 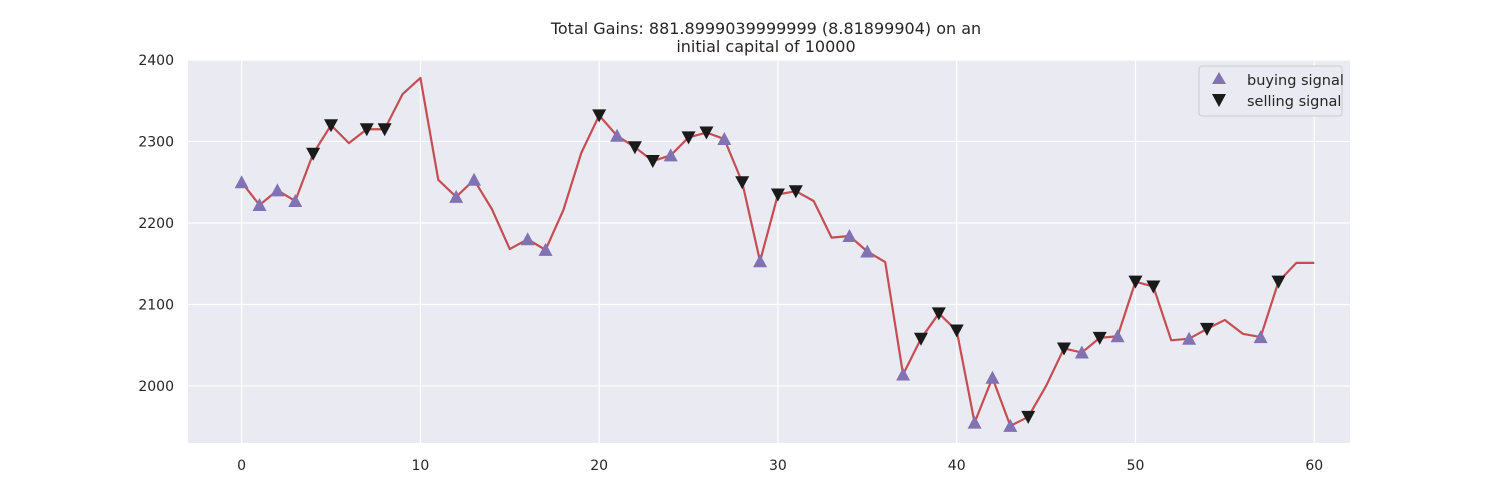 I want to click on x-tick-label: 0, so click(x=241, y=466).